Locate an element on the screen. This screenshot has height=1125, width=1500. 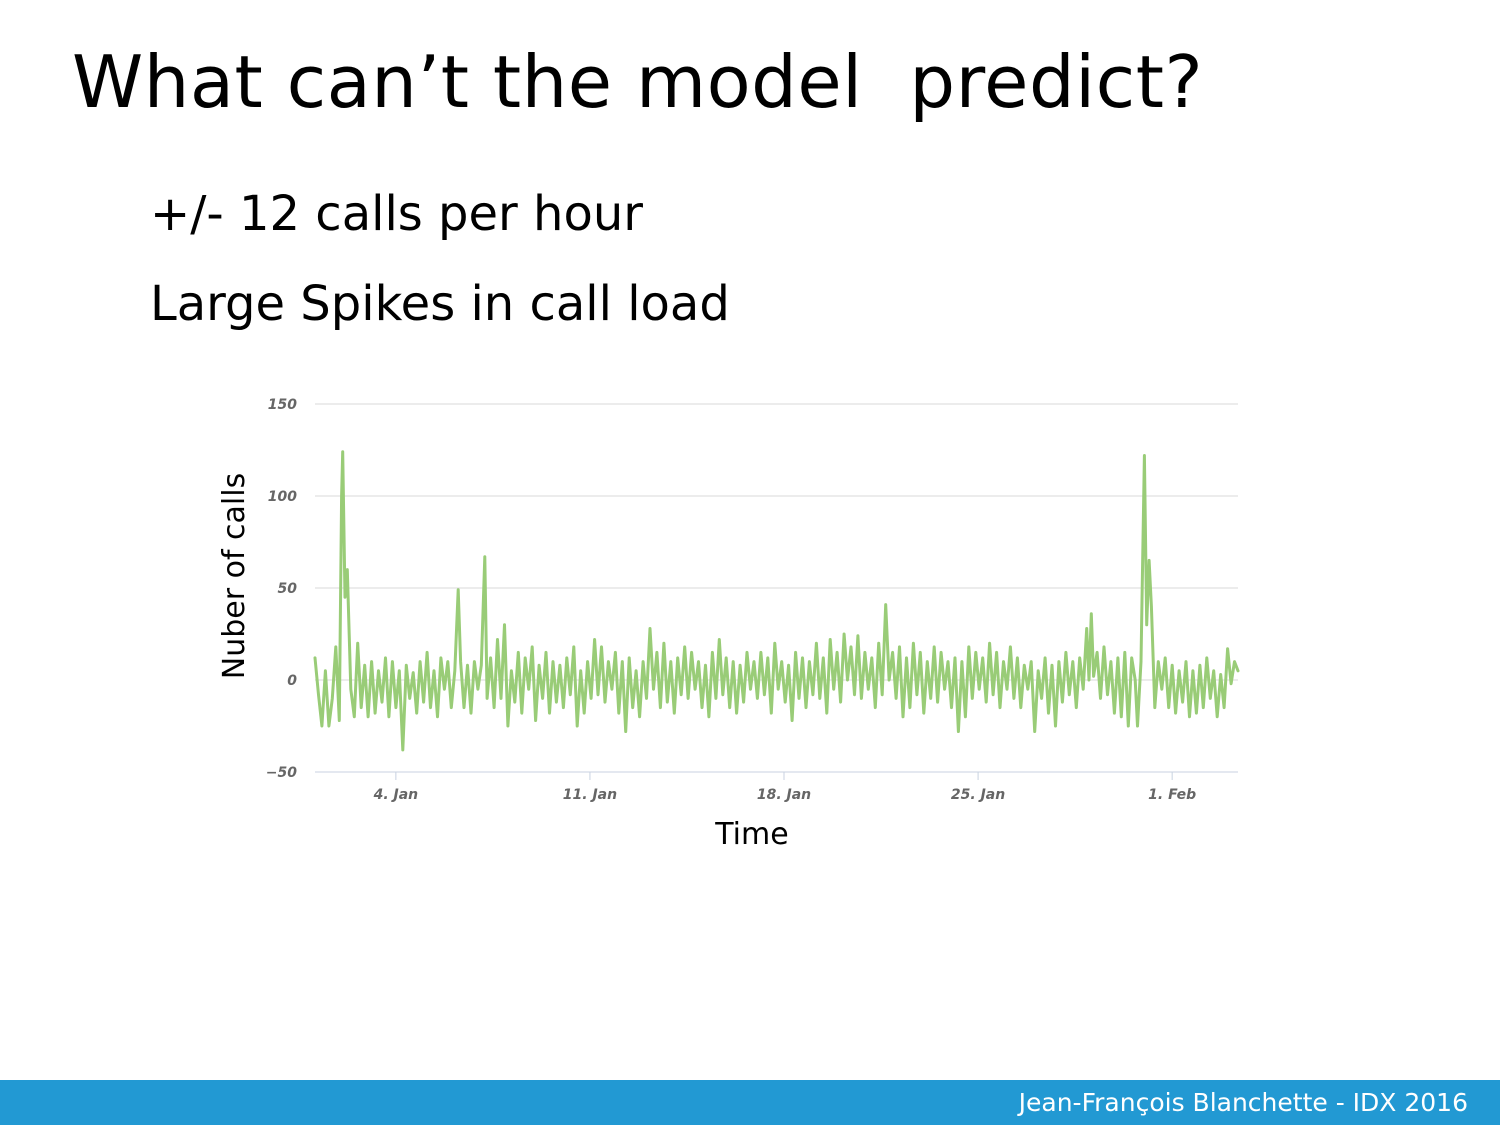
footer-credit: Jean-François Blanchette - IDX 2016 is located at coordinates (1243, 1102).